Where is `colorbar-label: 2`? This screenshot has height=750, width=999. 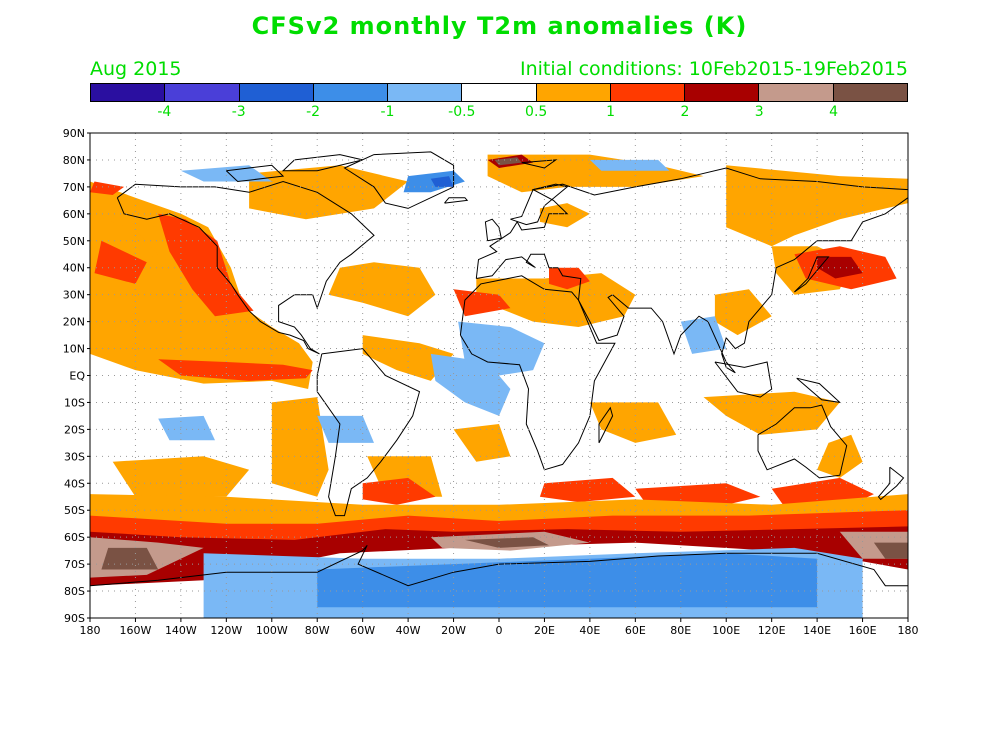 colorbar-label: 2 is located at coordinates (685, 112).